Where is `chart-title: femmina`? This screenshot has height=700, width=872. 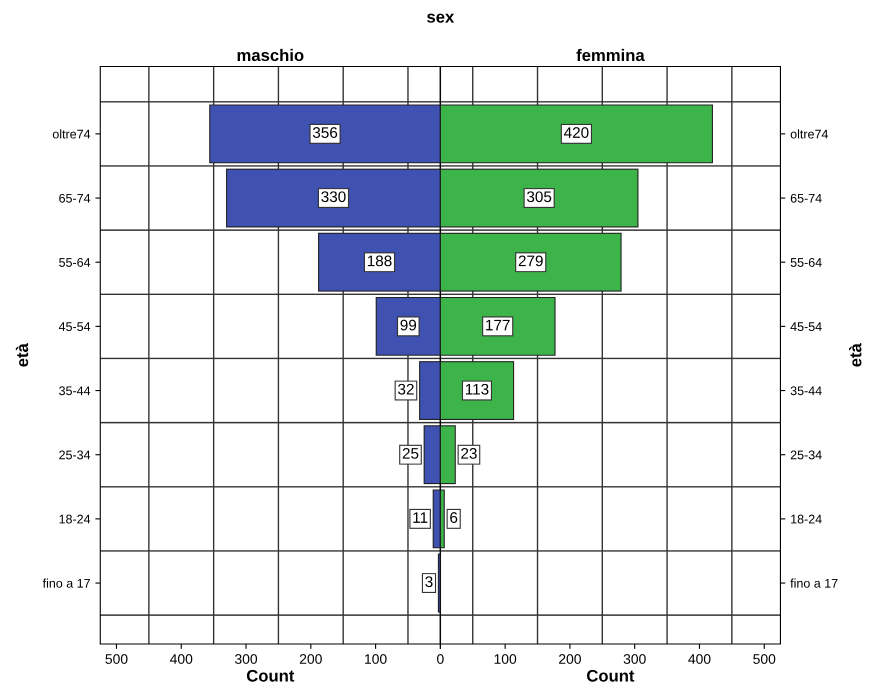 chart-title: femmina is located at coordinates (610, 55).